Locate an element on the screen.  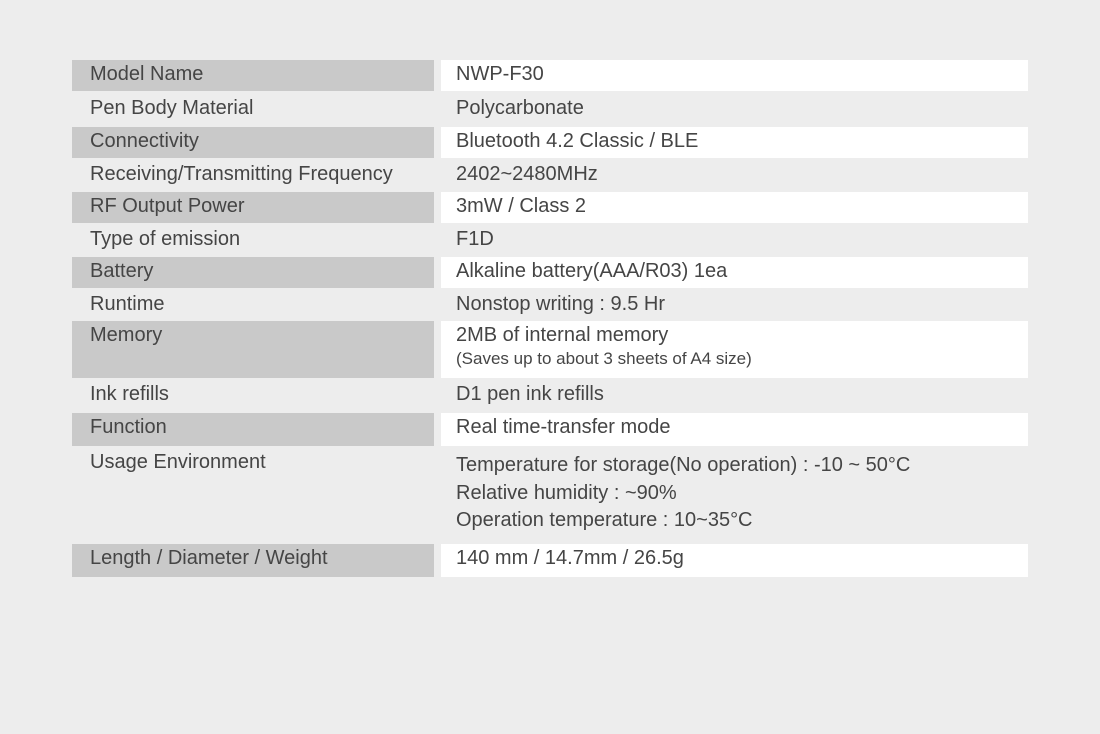
spec-label: Runtime is located at coordinates (127, 304).